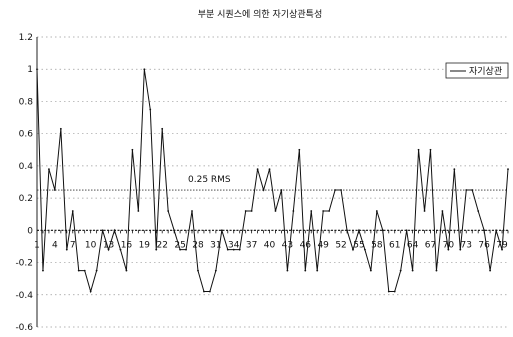 Image resolution: width=513 pixels, height=337 pixels. What do you see at coordinates (55, 245) in the screenshot?
I see `x-tick-label: 4` at bounding box center [55, 245].